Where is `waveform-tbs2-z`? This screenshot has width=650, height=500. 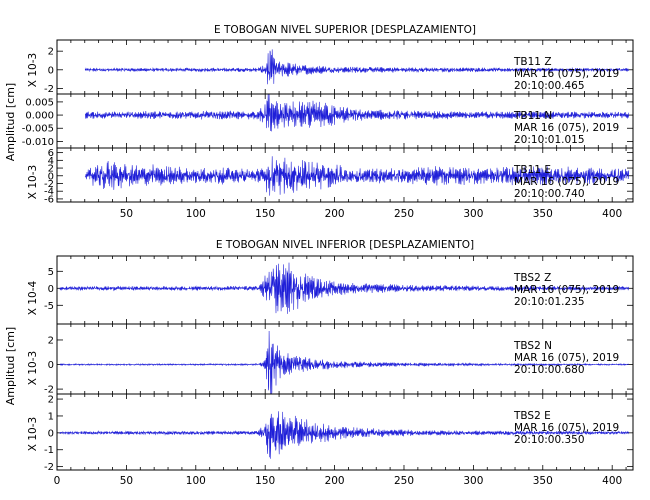 waveform-tbs2-z is located at coordinates (344, 288).